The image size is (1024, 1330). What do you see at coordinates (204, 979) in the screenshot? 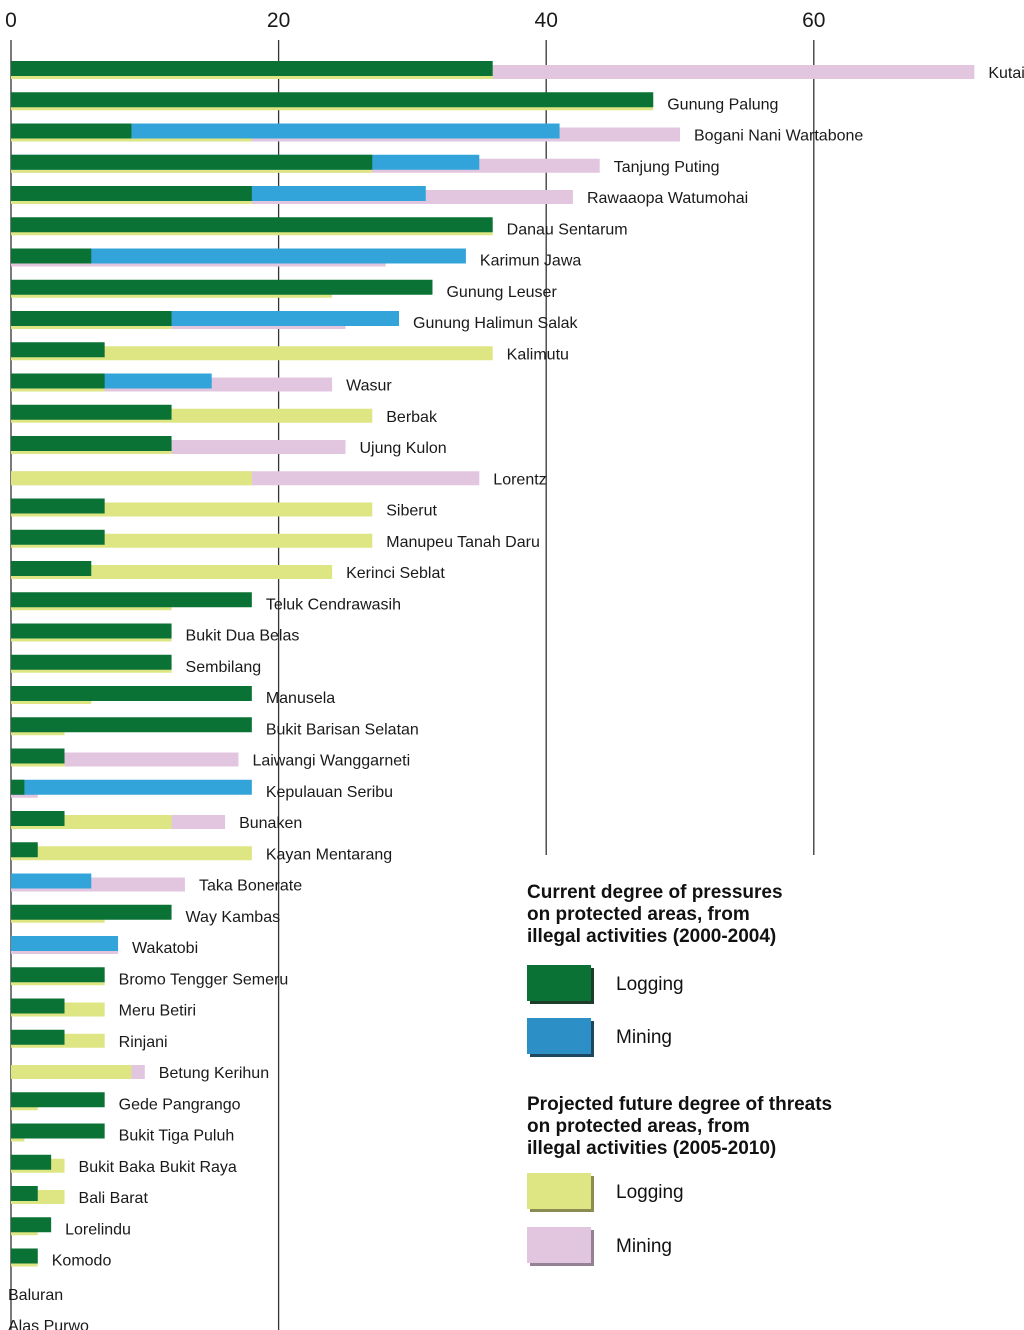
I see `label-bromo-tengger-semeru: Bromo Tengger Semeru` at bounding box center [204, 979].